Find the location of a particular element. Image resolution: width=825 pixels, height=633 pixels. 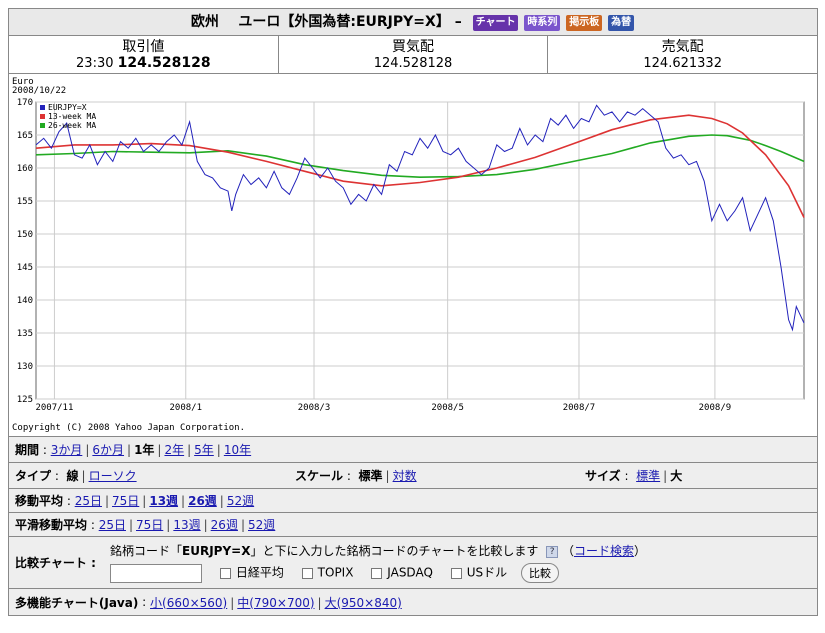

period-option-0: 3か月 is located at coordinates (66, 450).